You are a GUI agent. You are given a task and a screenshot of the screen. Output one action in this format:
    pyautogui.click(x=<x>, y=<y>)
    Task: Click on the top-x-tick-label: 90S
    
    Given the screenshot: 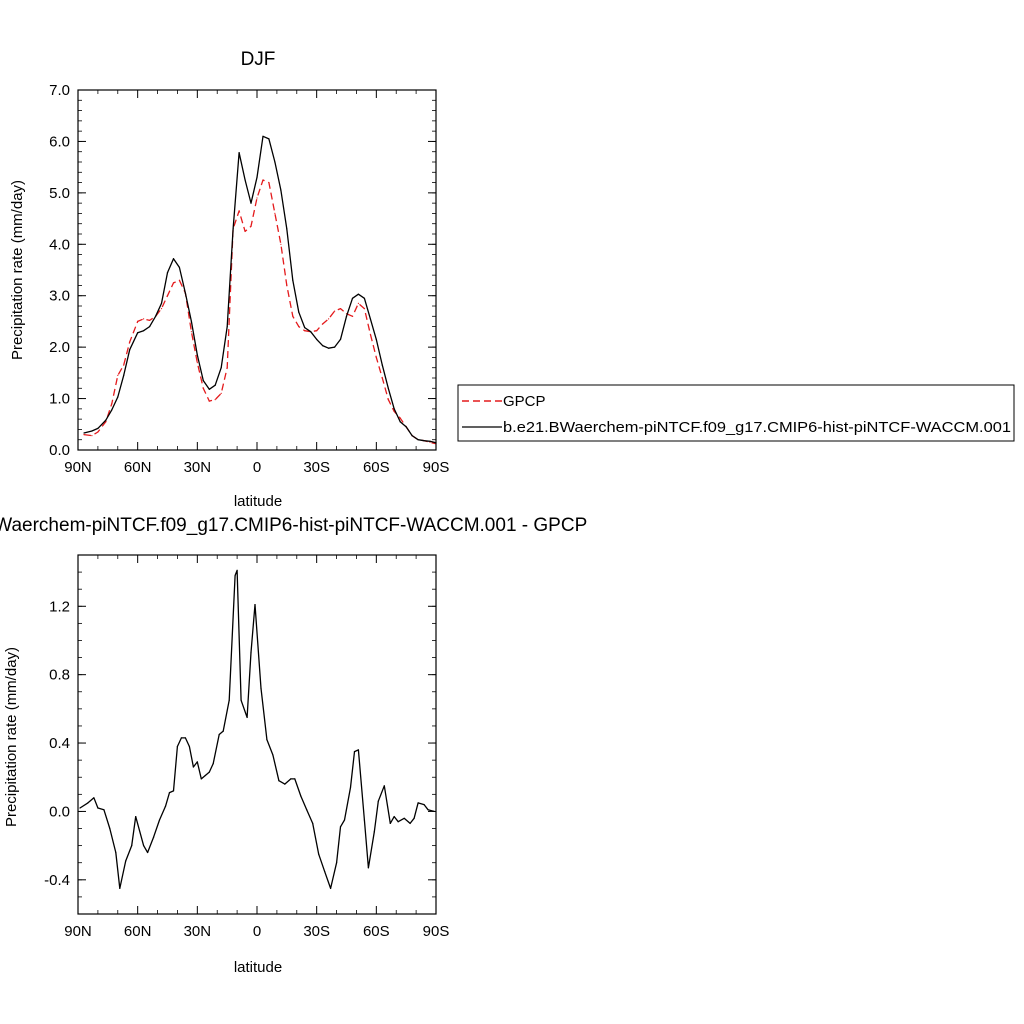 What is the action you would take?
    pyautogui.click(x=436, y=467)
    